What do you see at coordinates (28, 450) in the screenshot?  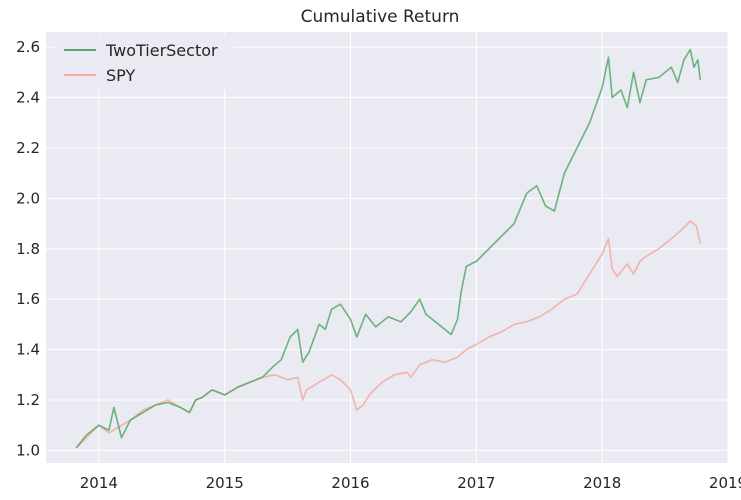 I see `y-tick-label: 1.0` at bounding box center [28, 450].